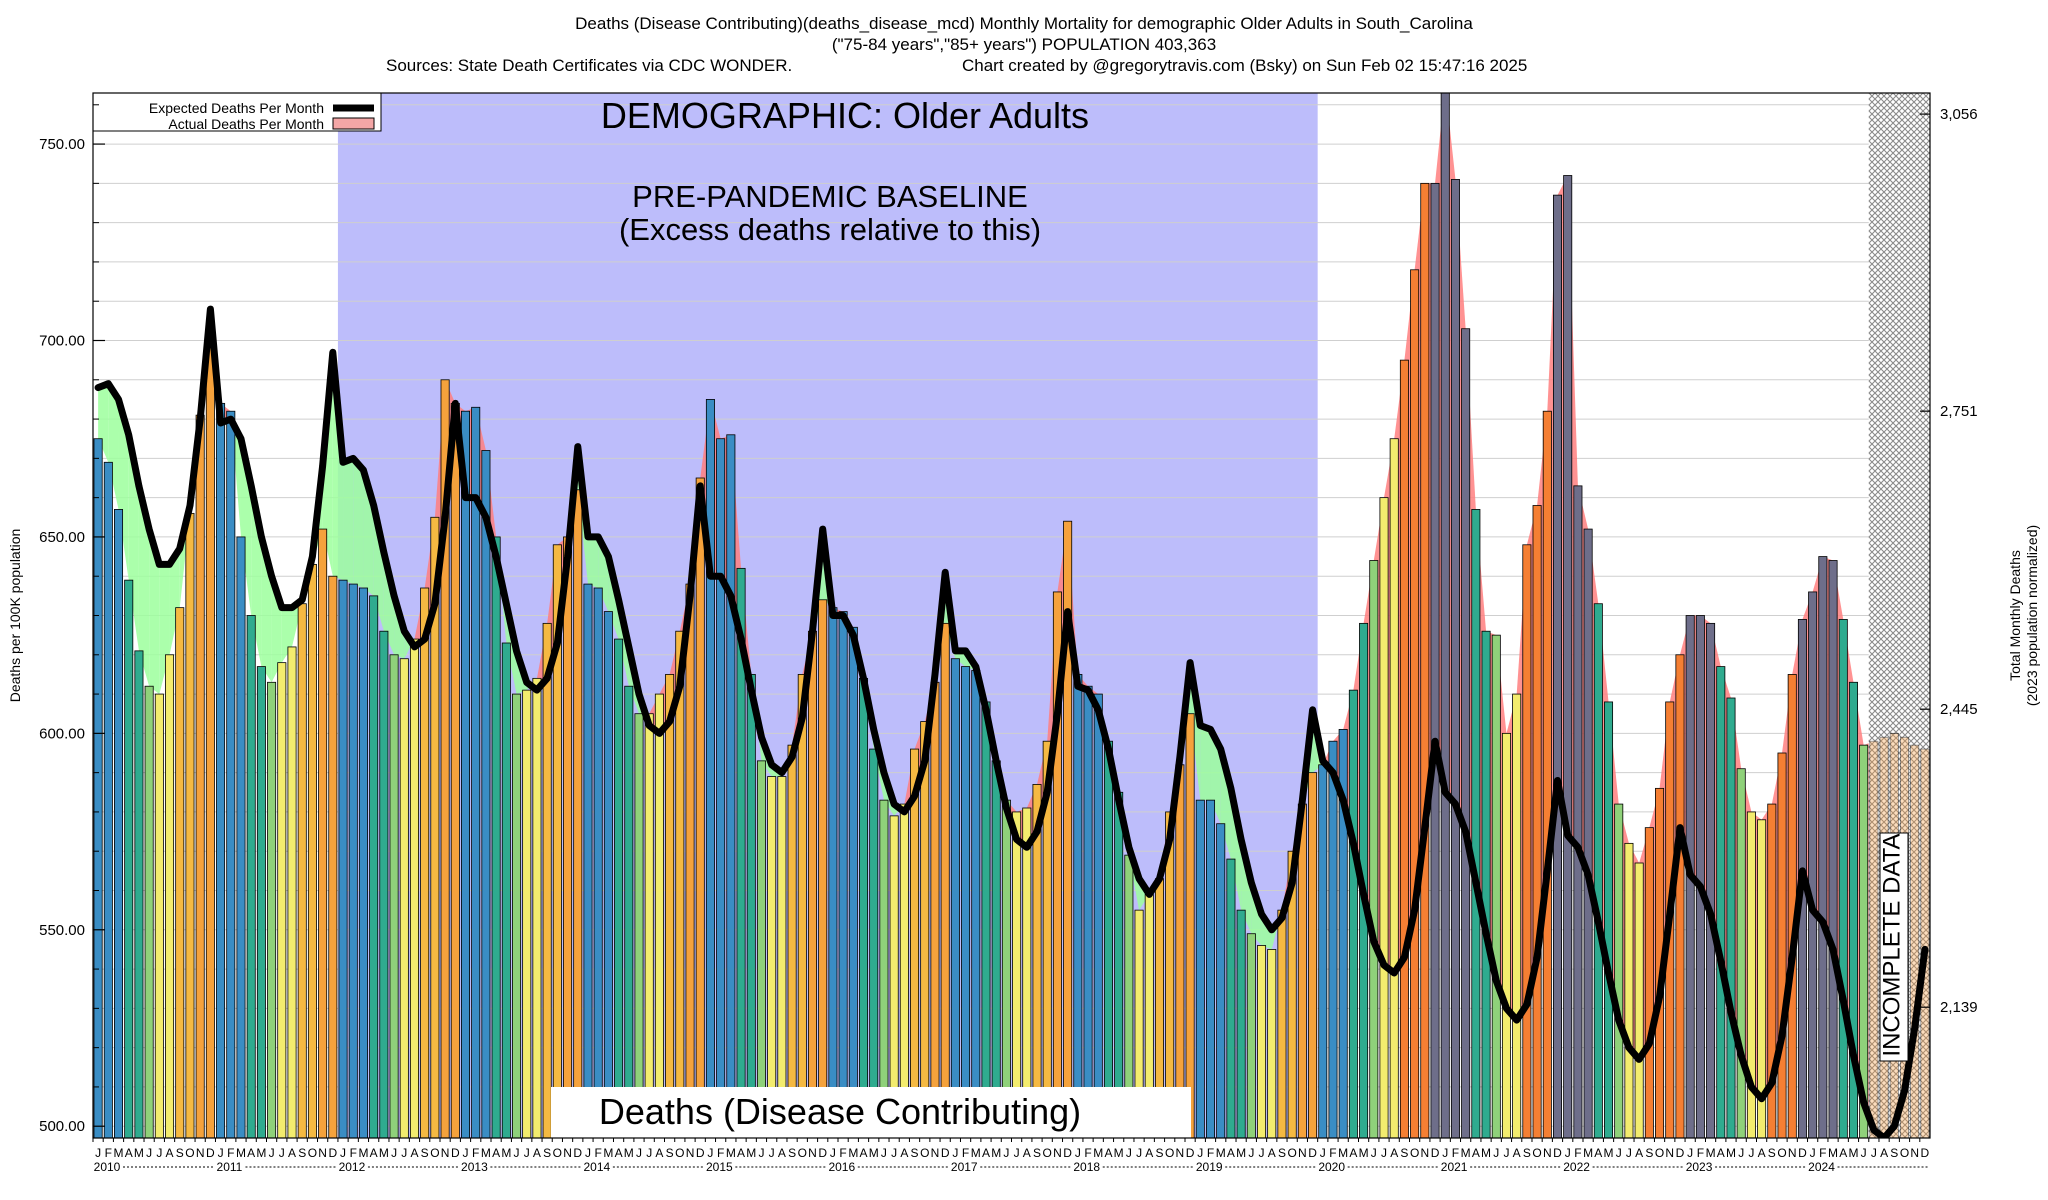 The image size is (2048, 1200). Describe the element at coordinates (425, 1153) in the screenshot. I see `x-month-tick-label: S` at that location.